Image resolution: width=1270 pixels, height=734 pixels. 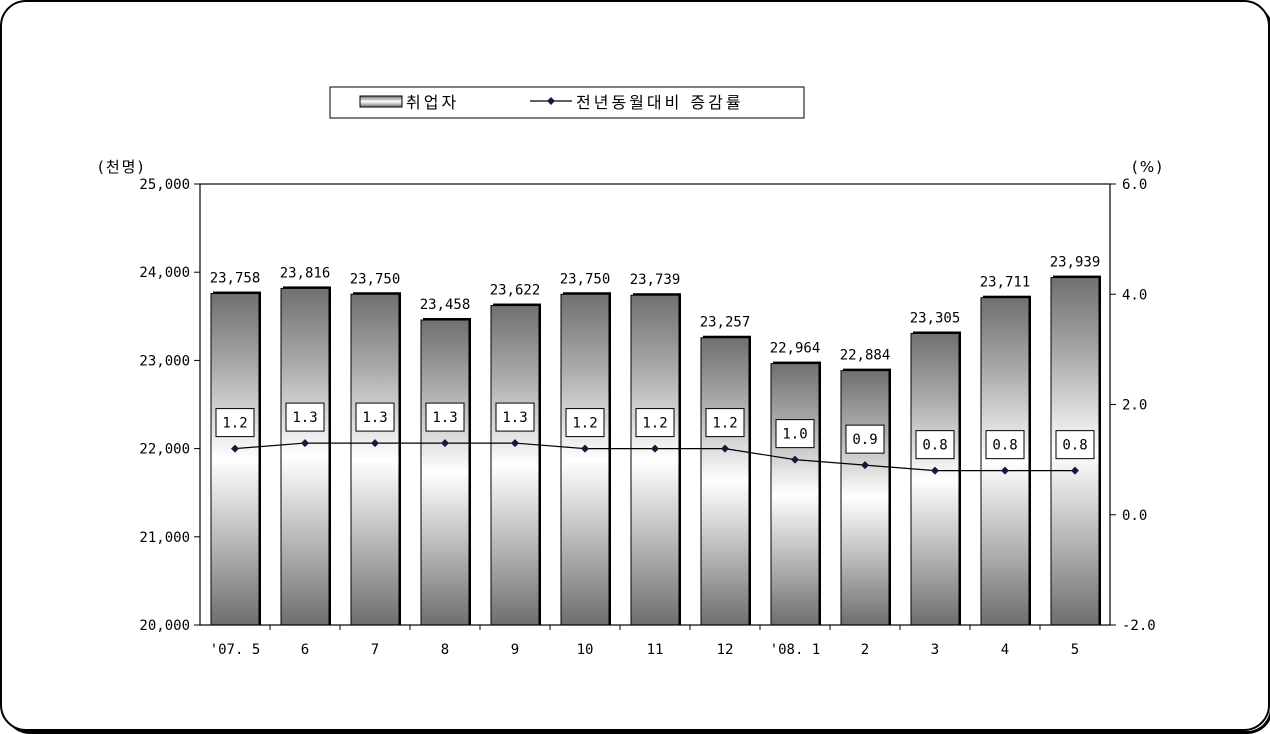 I want to click on bar-value-label: 22,884, so click(x=865, y=356).